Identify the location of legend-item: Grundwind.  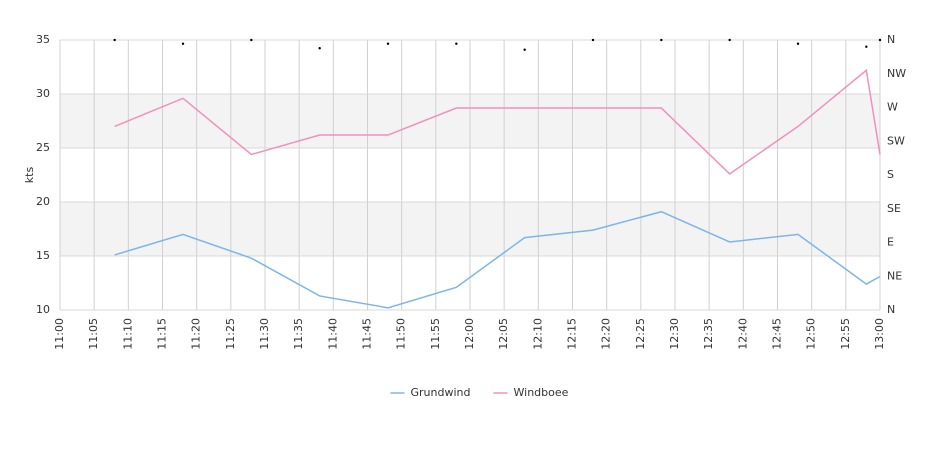
(430, 392).